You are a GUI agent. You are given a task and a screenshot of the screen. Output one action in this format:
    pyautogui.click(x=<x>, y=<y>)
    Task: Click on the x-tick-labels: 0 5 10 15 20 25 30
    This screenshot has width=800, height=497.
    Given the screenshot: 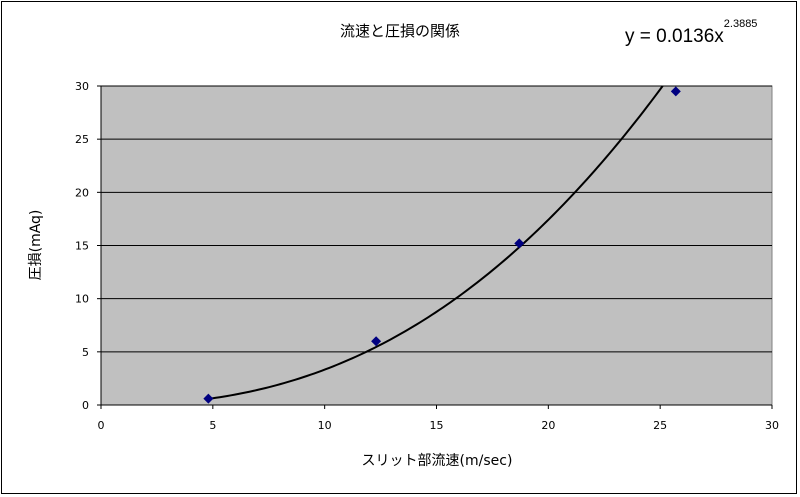 What is the action you would take?
    pyautogui.click(x=439, y=425)
    